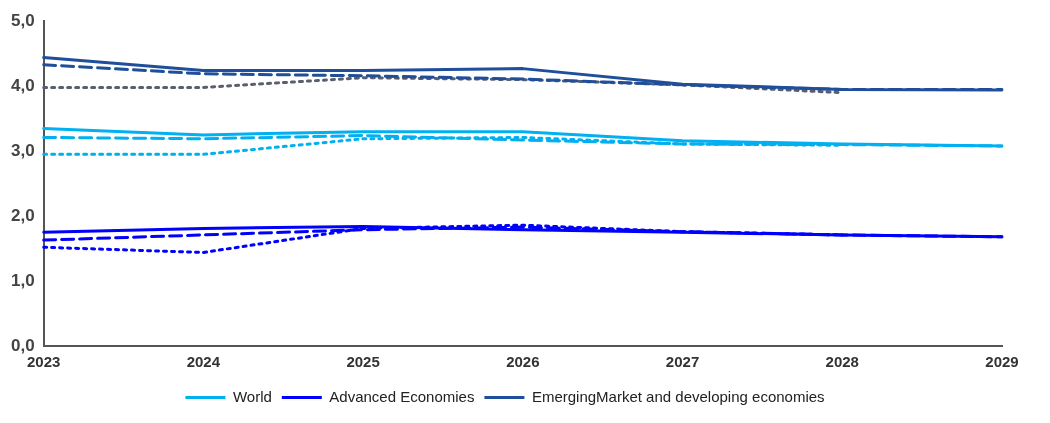  Describe the element at coordinates (523, 362) in the screenshot. I see `x-tick-label: 2026` at that location.